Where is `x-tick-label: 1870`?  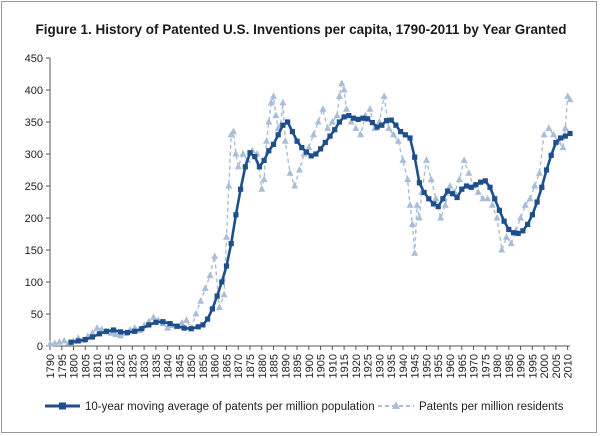 x-tick-label: 1870 is located at coordinates (239, 366).